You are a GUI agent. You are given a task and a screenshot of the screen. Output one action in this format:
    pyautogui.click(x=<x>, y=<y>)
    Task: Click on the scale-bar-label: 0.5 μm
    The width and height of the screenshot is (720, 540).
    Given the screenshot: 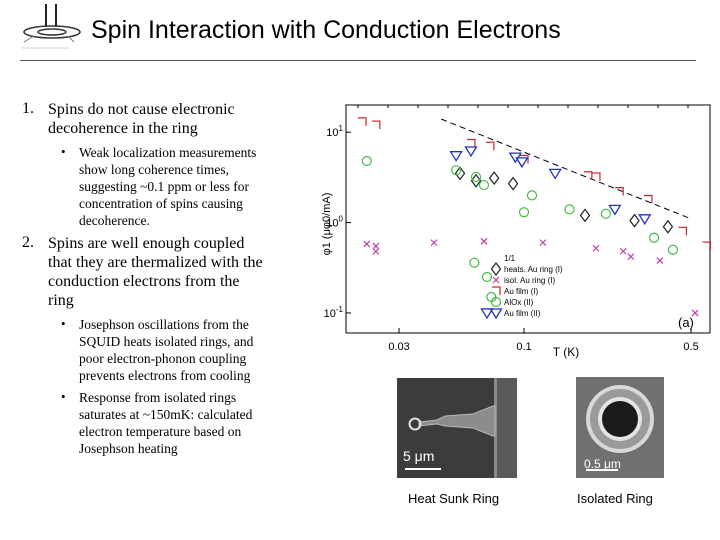 What is the action you would take?
    pyautogui.click(x=602, y=464)
    